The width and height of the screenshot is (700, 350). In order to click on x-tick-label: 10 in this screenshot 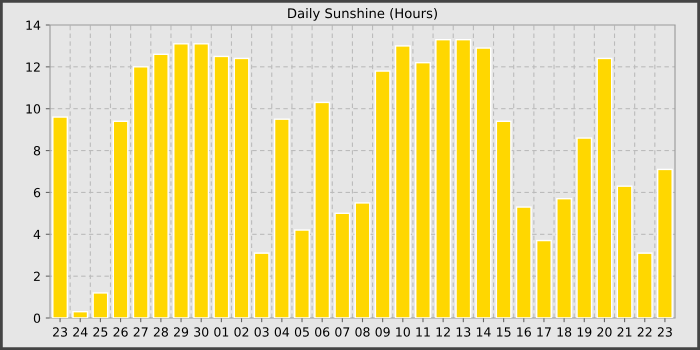, I will do `click(403, 332)`.